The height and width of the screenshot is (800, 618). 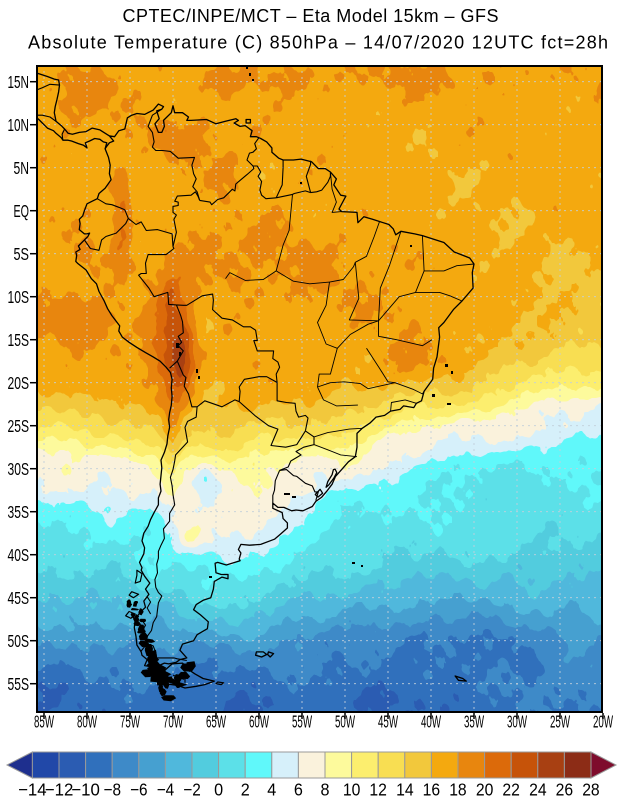 I want to click on svg-text: −6, so click(x=139, y=789).